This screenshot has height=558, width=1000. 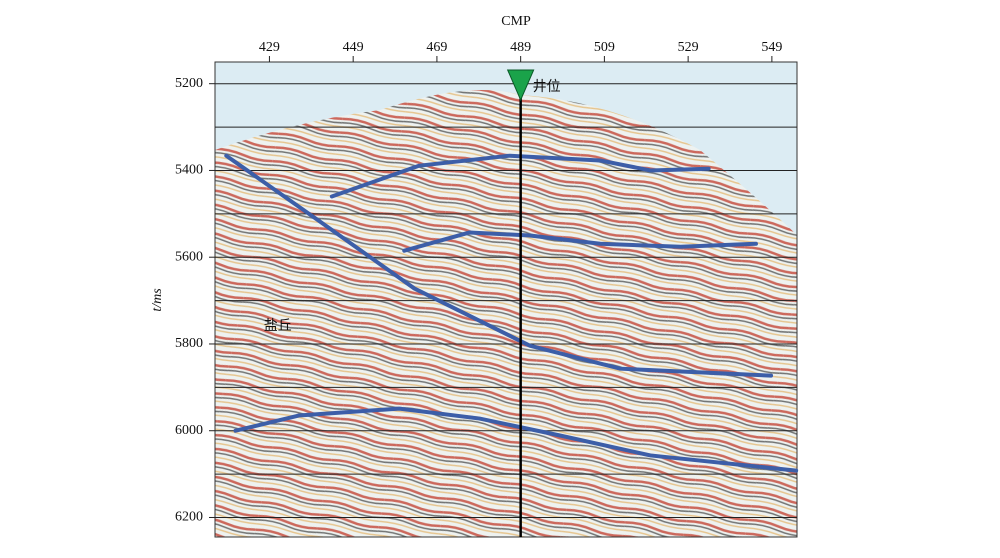 I want to click on y-tick-label: 5200, so click(x=189, y=83).